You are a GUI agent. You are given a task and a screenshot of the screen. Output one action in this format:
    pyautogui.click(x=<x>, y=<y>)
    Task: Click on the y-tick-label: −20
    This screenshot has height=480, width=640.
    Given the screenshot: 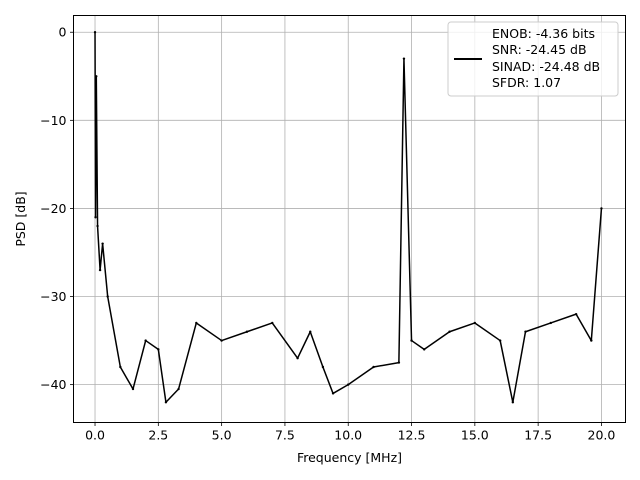 What is the action you would take?
    pyautogui.click(x=53, y=208)
    